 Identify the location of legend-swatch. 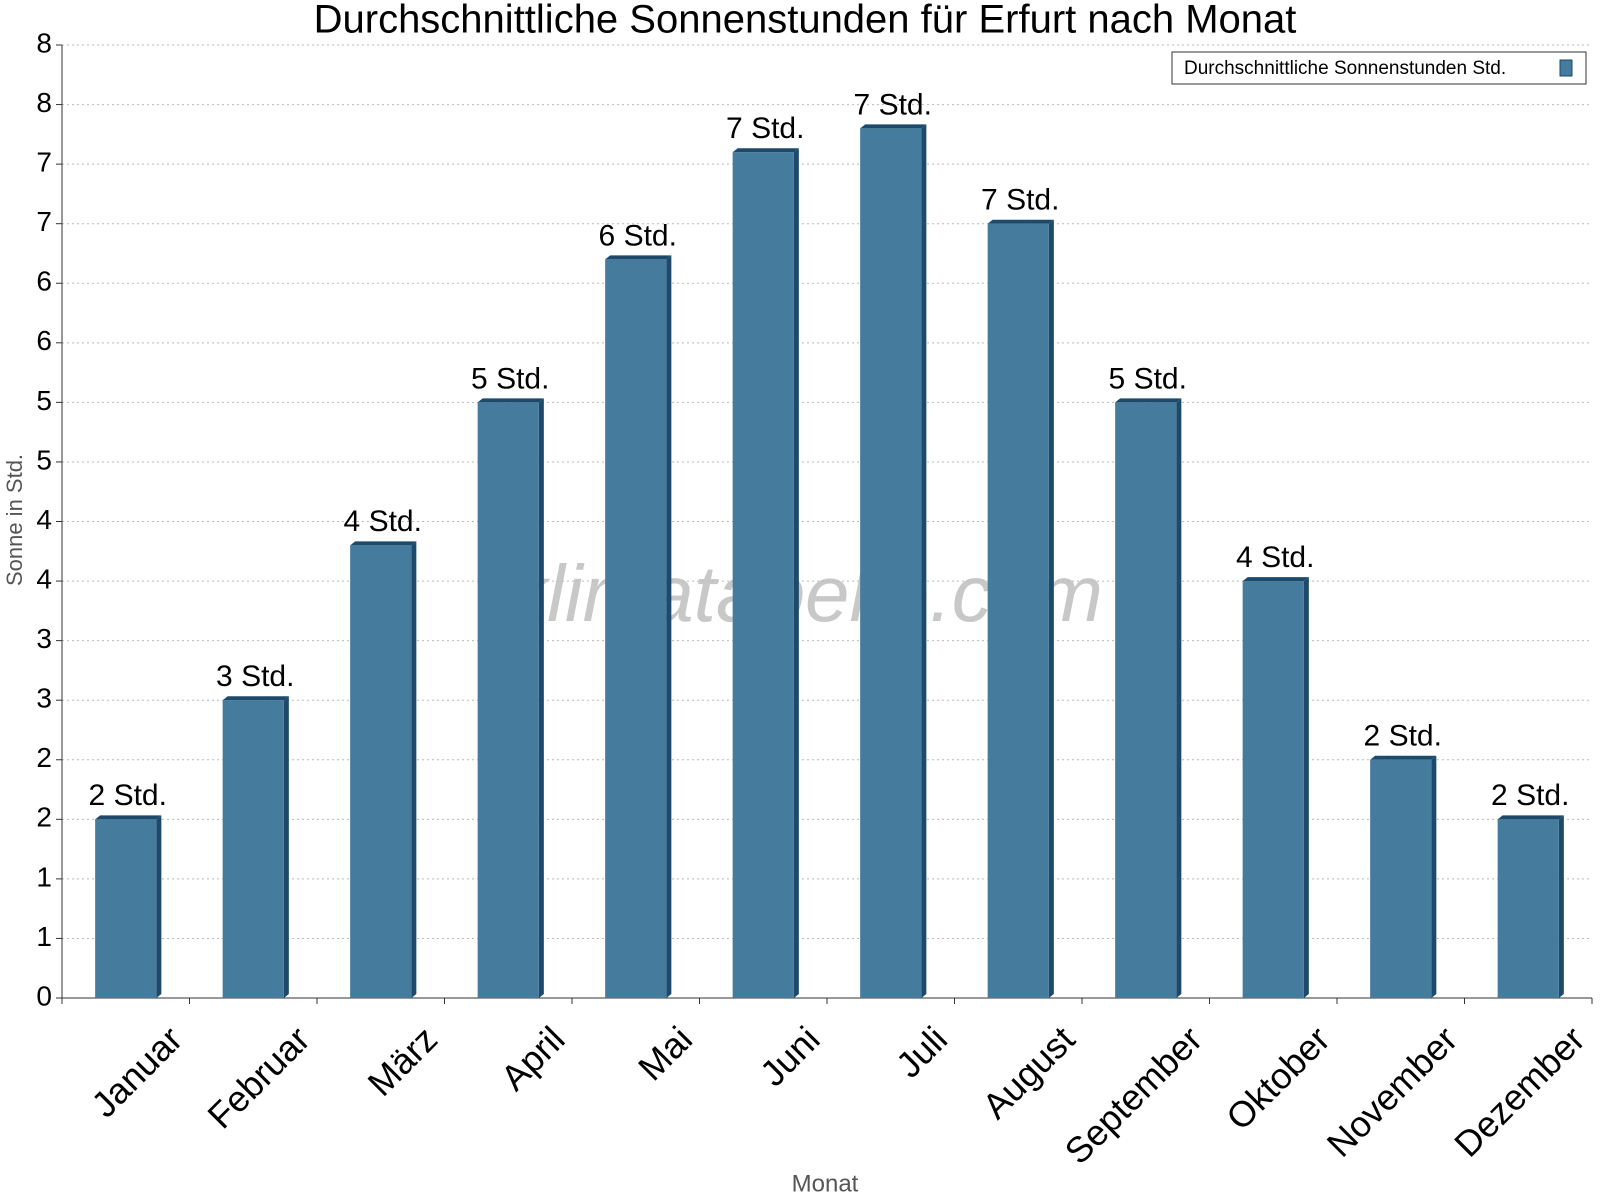
(1566, 68).